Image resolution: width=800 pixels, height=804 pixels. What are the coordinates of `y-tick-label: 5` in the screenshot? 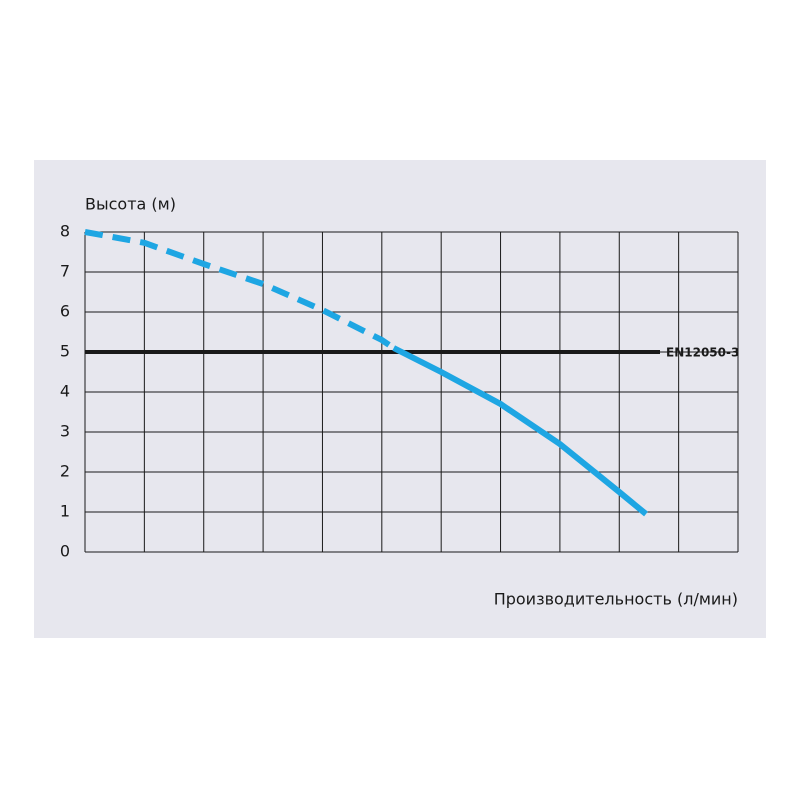 It's located at (65, 351).